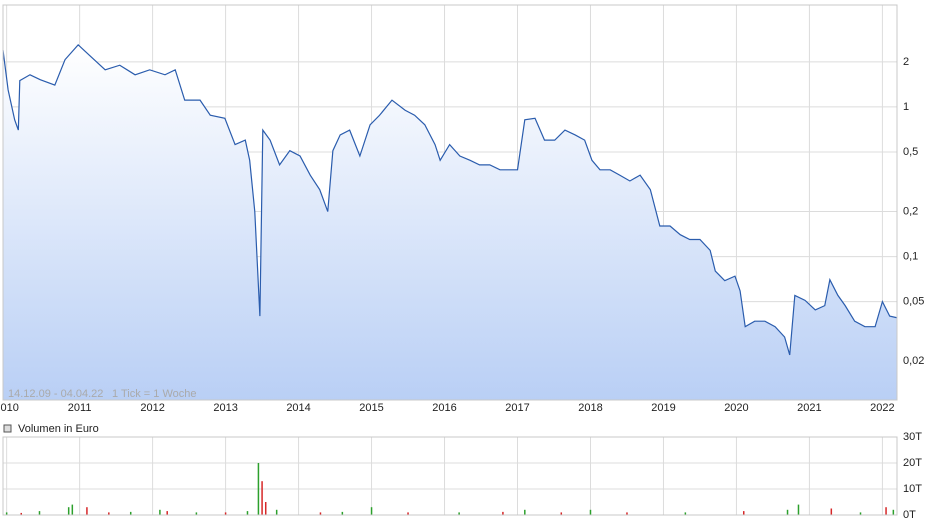 This screenshot has width=940, height=526. I want to click on range-label: 14.12.09 - 04.04.22, so click(55, 394).